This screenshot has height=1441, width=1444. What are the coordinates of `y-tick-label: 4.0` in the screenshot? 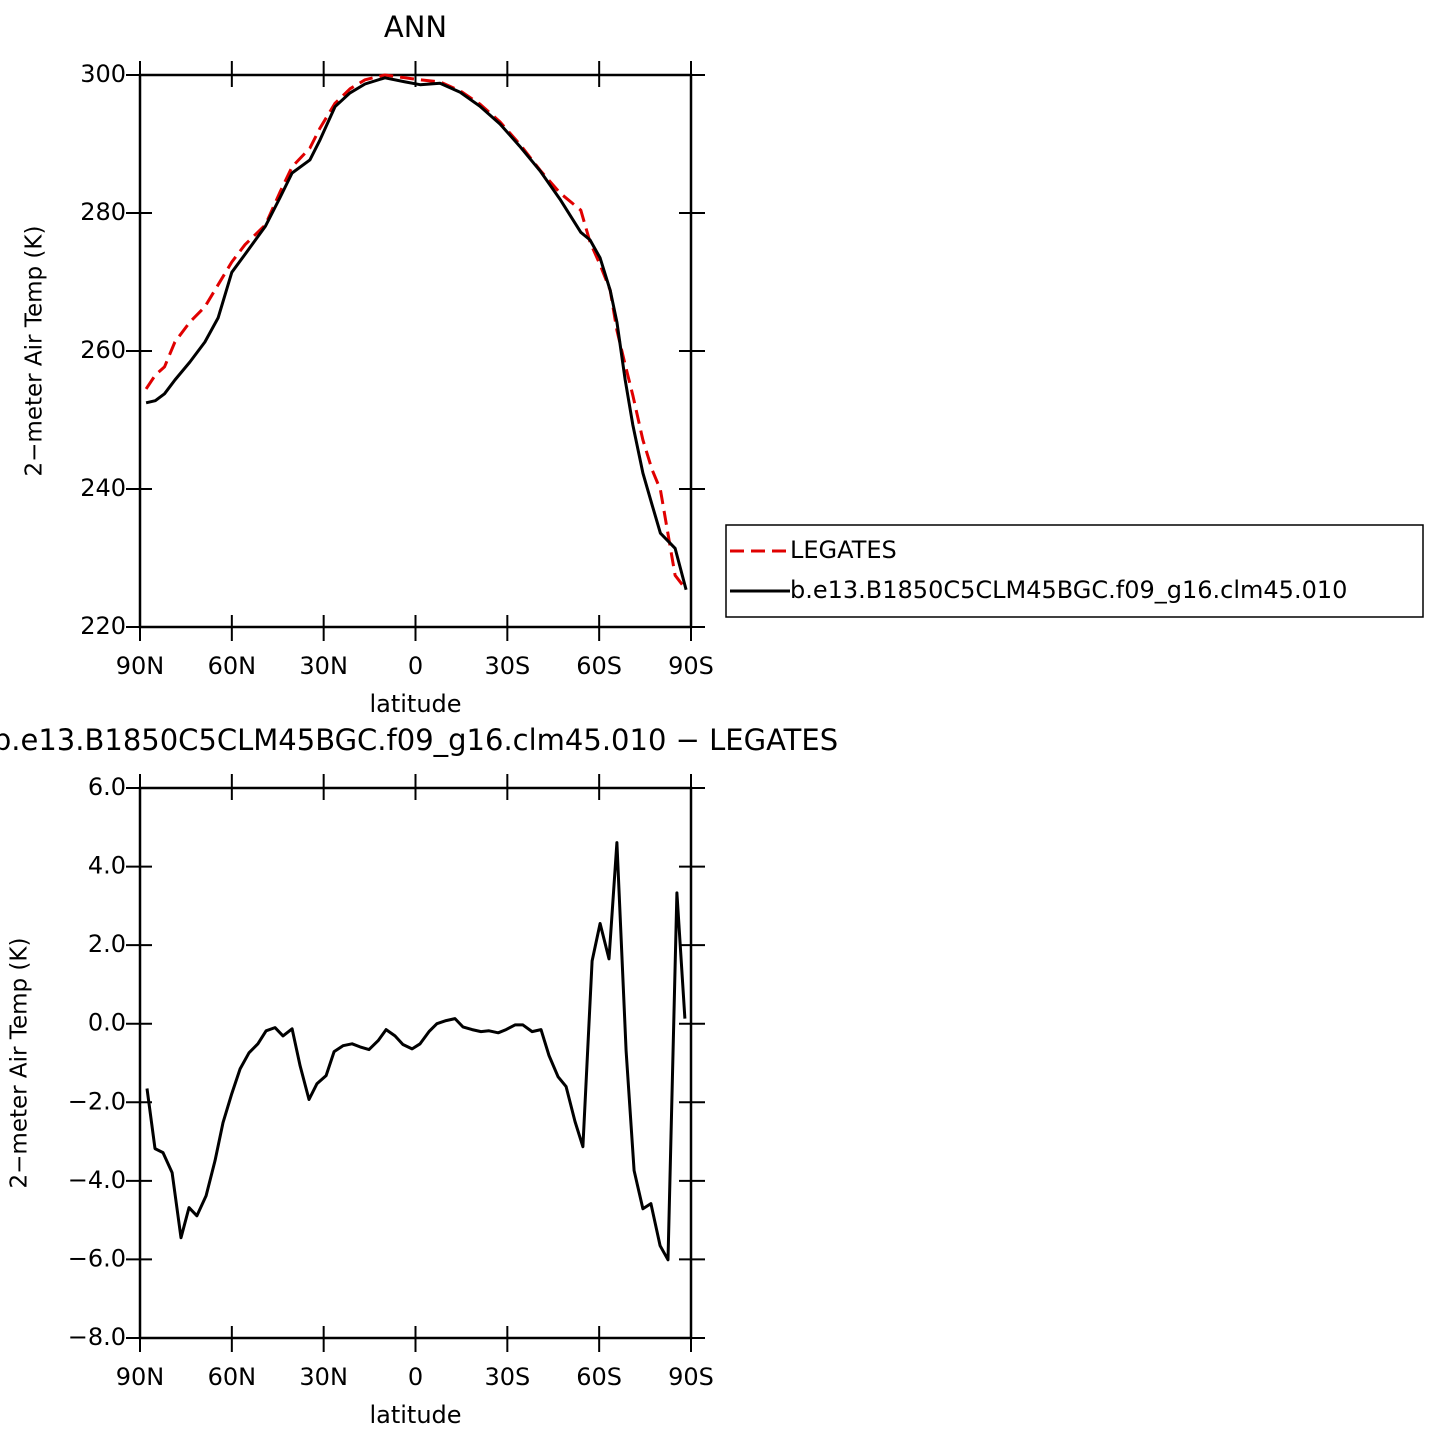 It's located at (107, 866).